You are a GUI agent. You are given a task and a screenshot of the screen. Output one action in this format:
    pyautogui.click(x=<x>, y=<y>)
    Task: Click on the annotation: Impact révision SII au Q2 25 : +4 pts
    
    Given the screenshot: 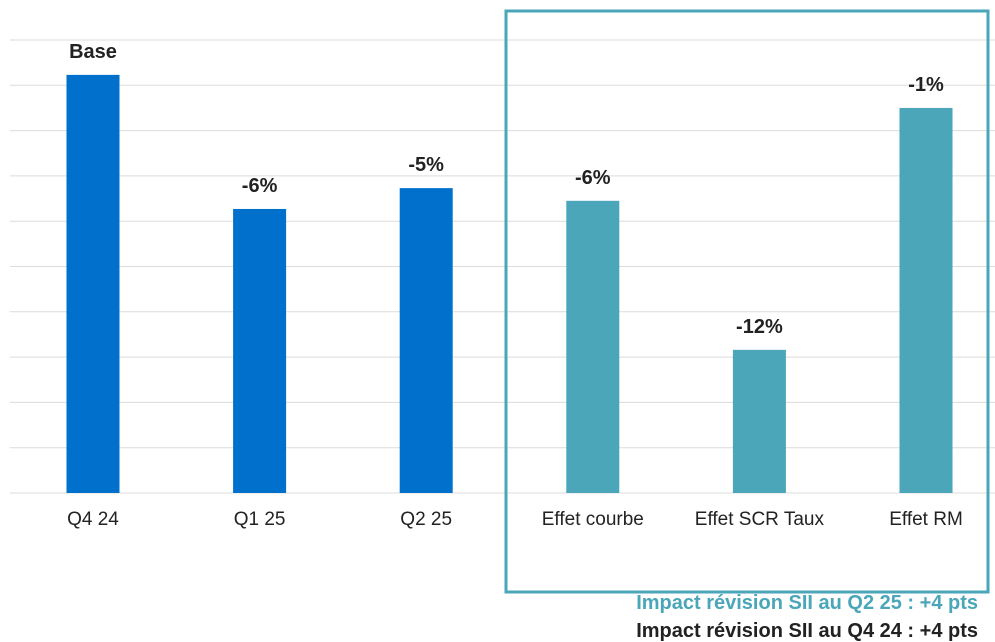 What is the action you would take?
    pyautogui.click(x=807, y=603)
    